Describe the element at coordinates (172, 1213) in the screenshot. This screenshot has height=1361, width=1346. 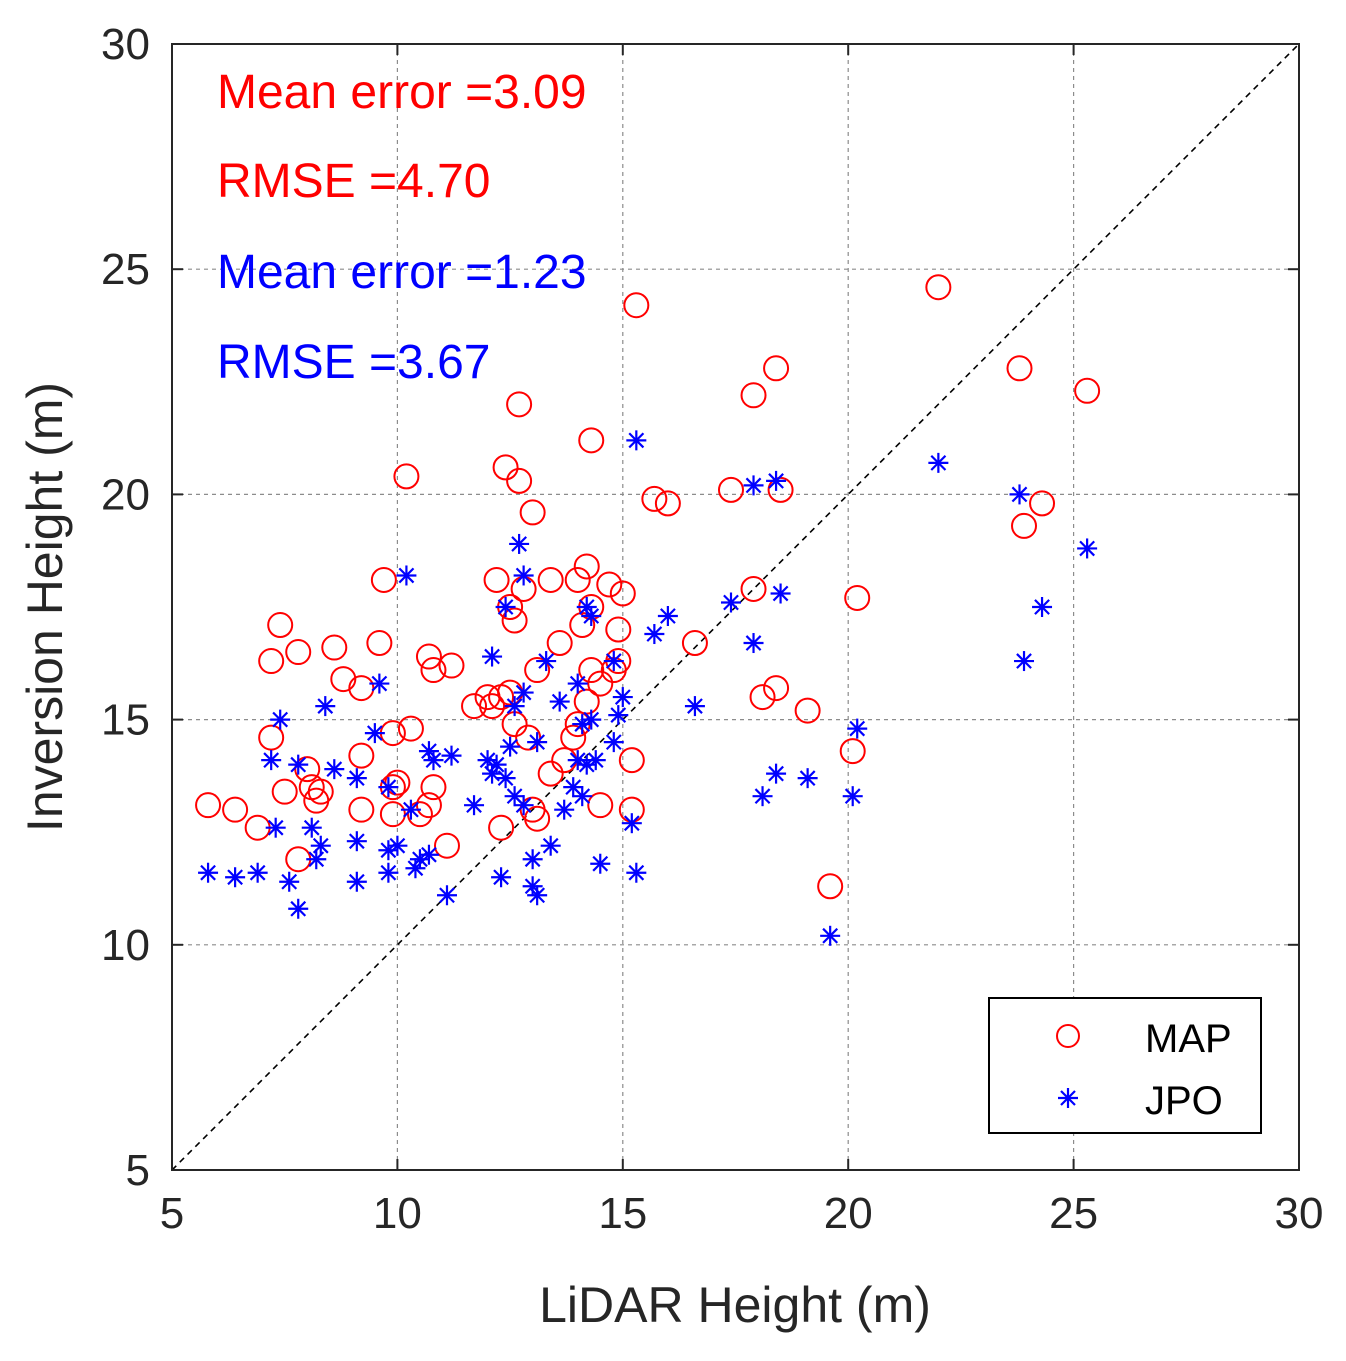
I see `x-tick-label: 5` at that location.